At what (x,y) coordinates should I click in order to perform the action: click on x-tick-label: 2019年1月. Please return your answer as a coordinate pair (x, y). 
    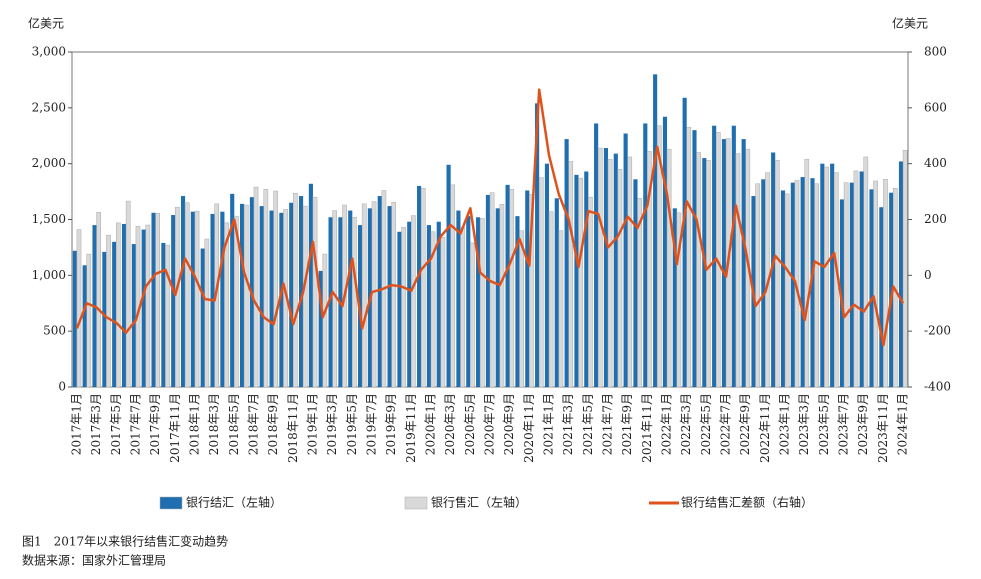
    Looking at the image, I should click on (312, 424).